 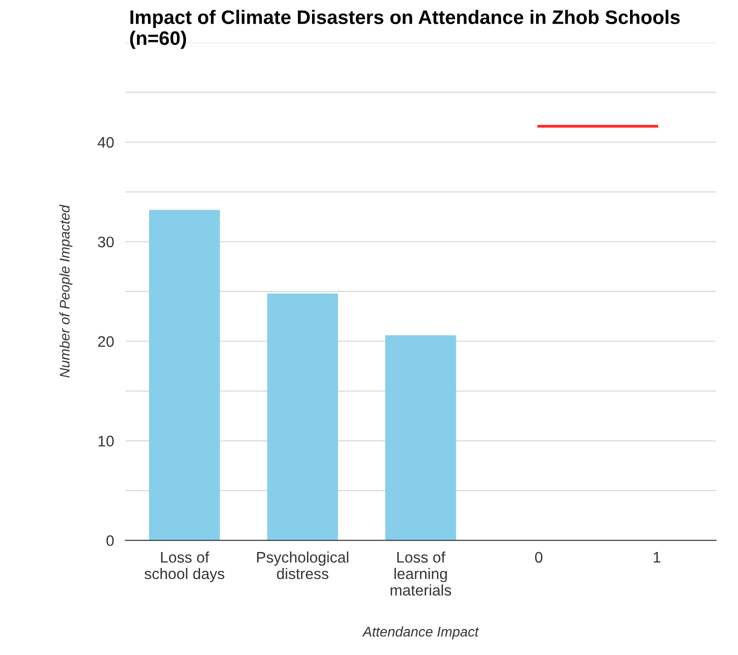 What do you see at coordinates (421, 574) in the screenshot?
I see `x-tick-label: Loss of learning materials` at bounding box center [421, 574].